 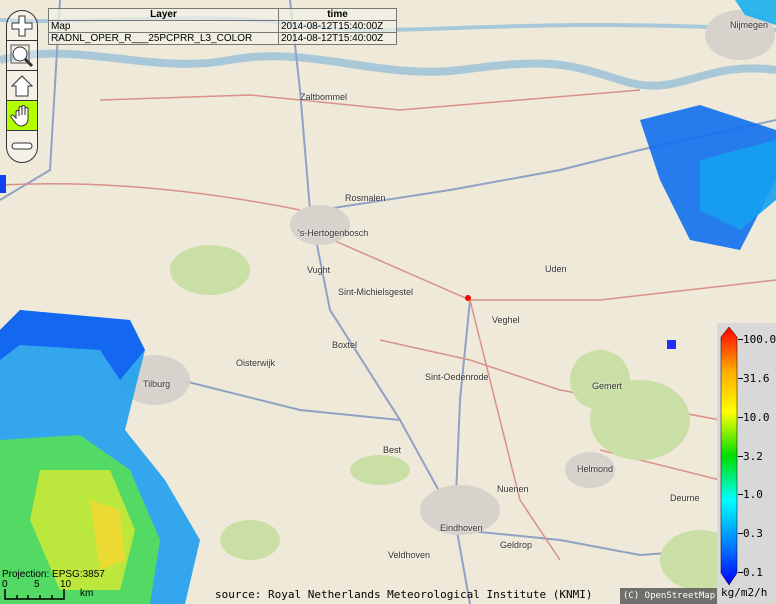 I want to click on layer-name: RADNL_OPER_R___25PCPRR_L3_COLOR, so click(x=163, y=38).